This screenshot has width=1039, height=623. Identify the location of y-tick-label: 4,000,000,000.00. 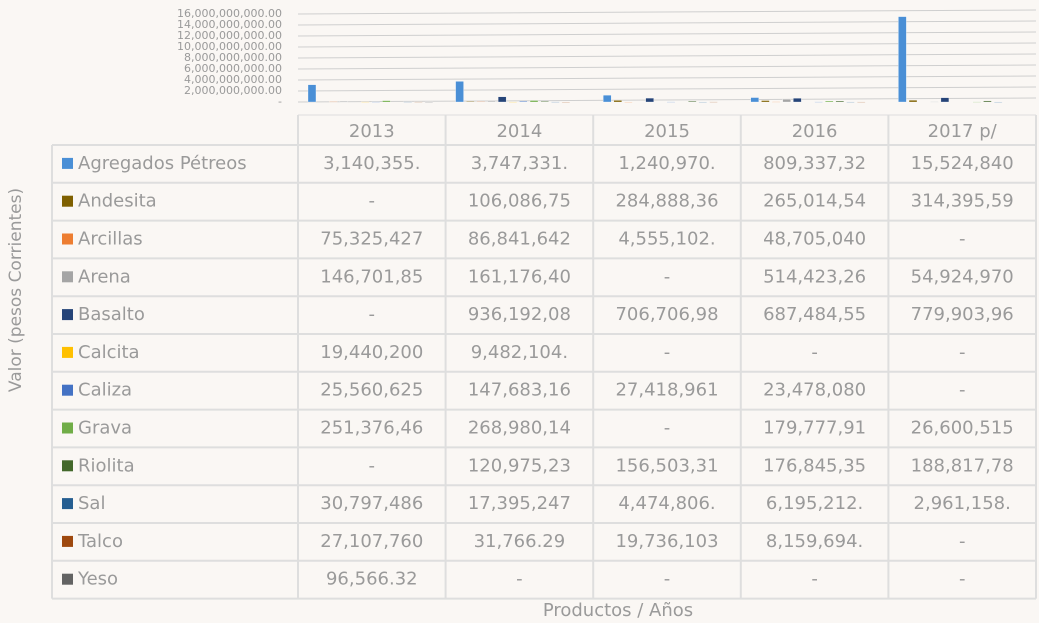
(233, 79).